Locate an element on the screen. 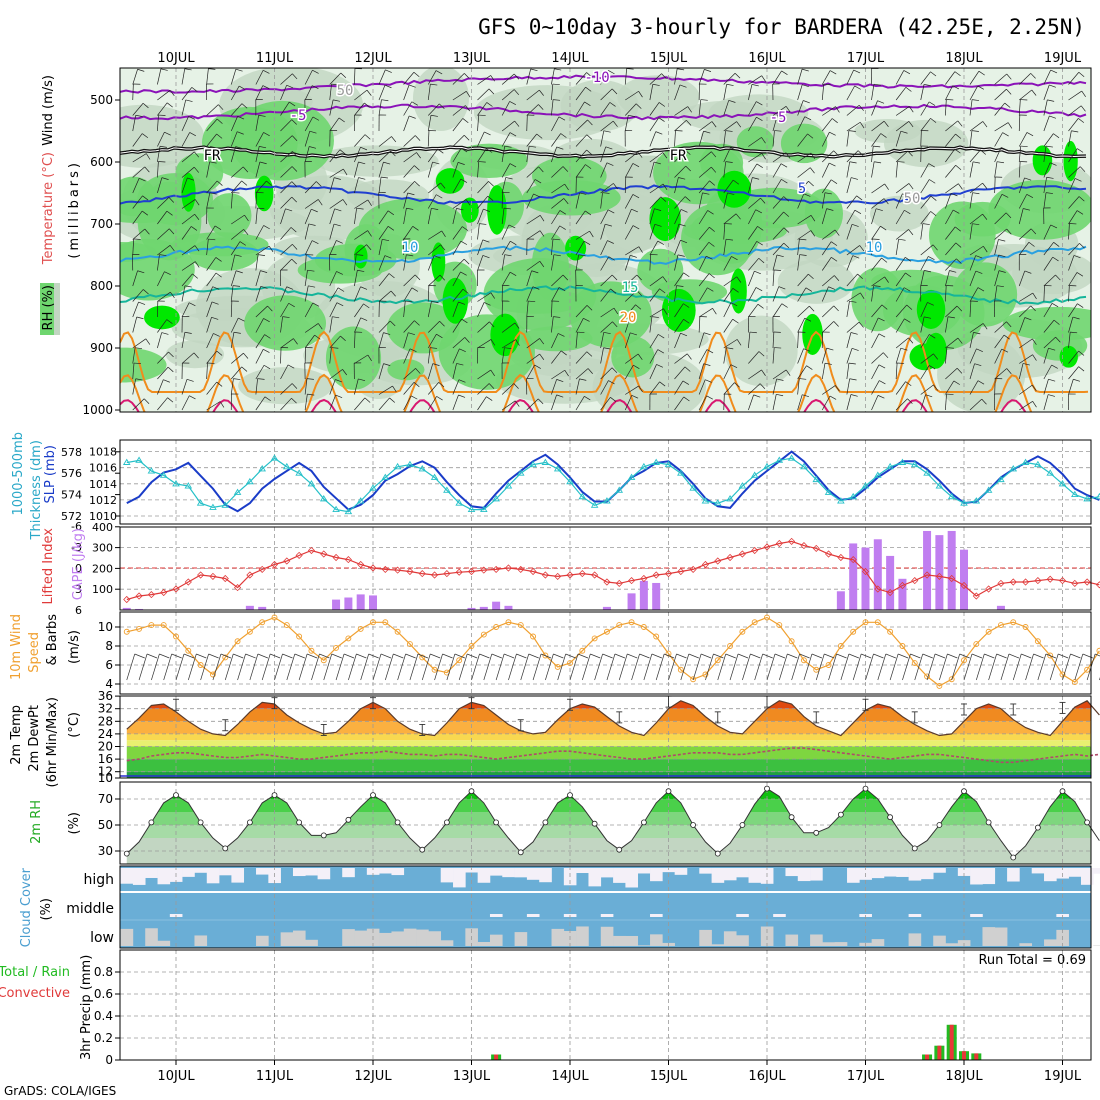 This screenshot has height=1100, width=1100. temp-band is located at coordinates (608, 727).